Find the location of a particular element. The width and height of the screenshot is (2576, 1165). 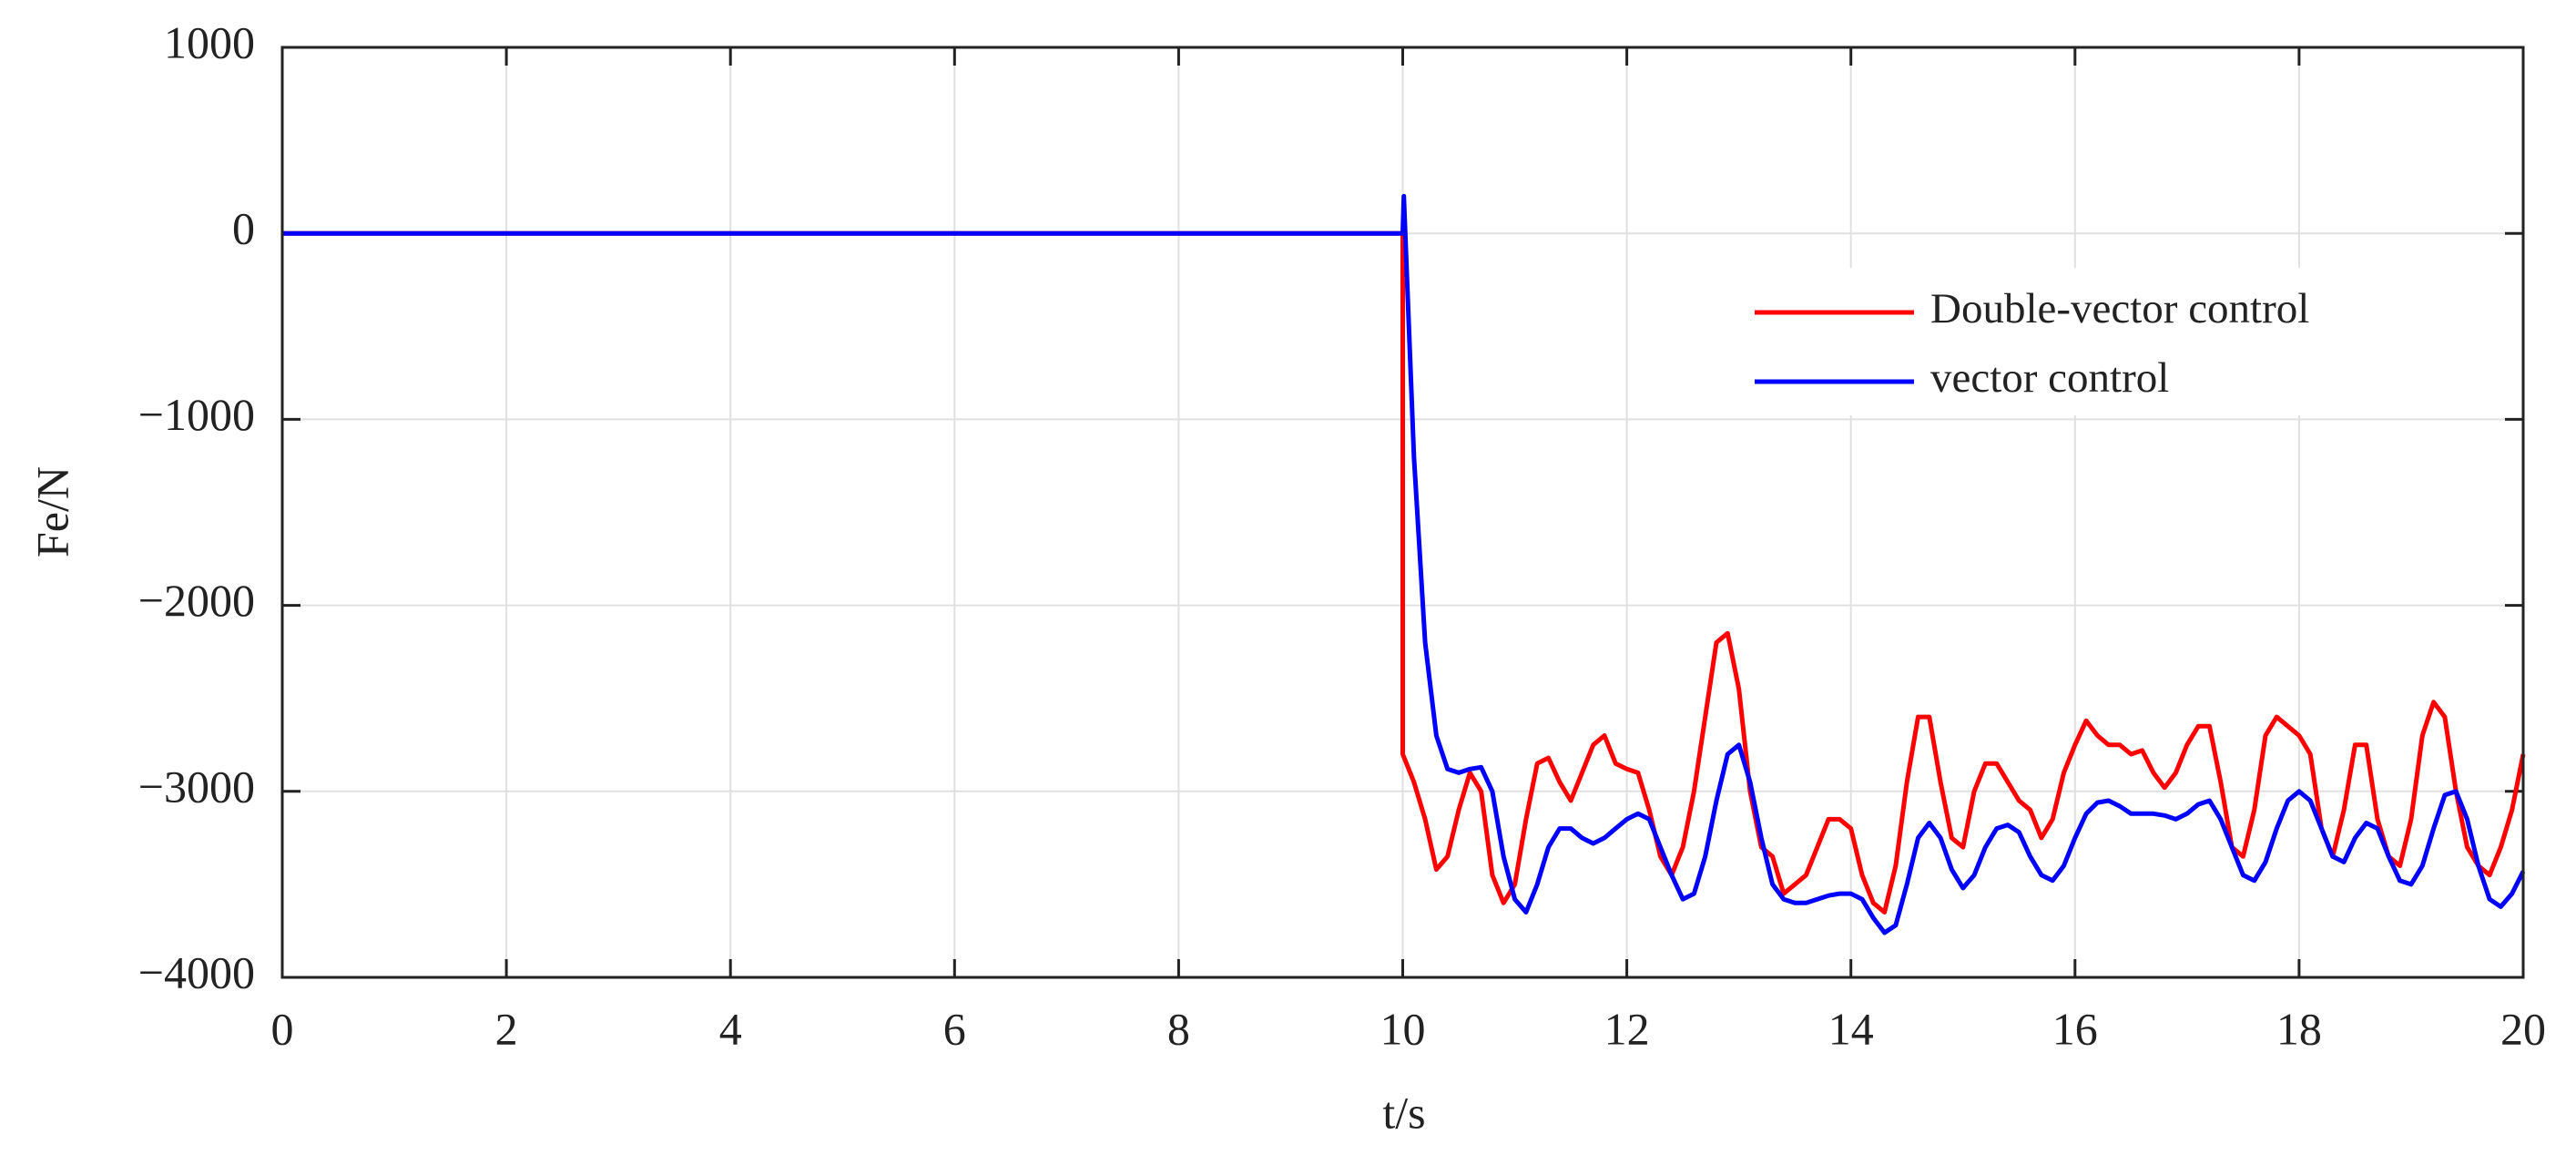

y-tick-label: 0 is located at coordinates (244, 228).